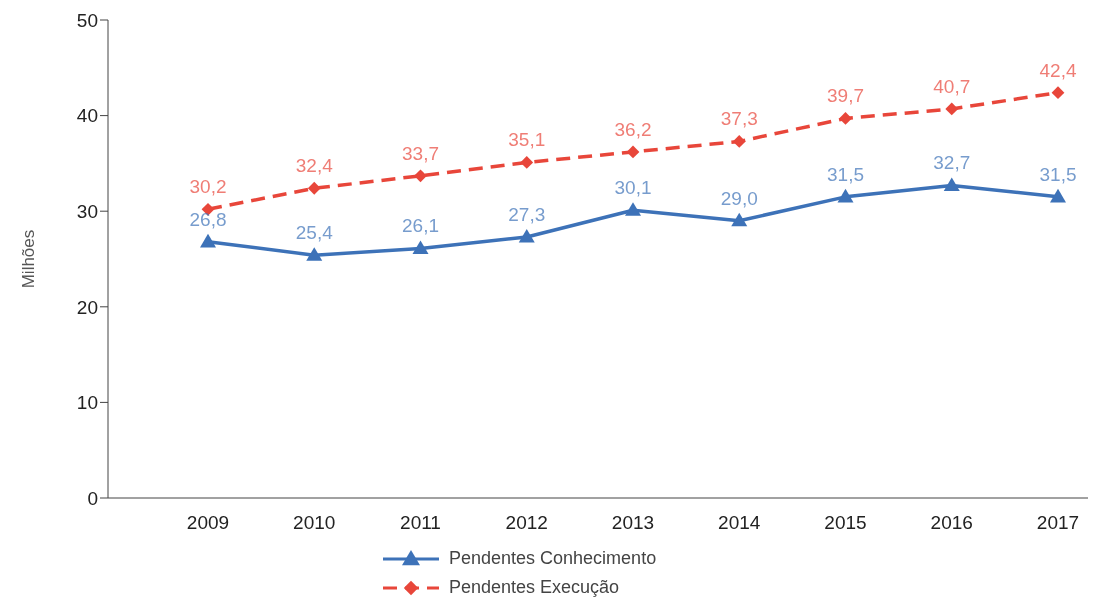  Describe the element at coordinates (314, 523) in the screenshot. I see `x-tick-label: 2010` at that location.